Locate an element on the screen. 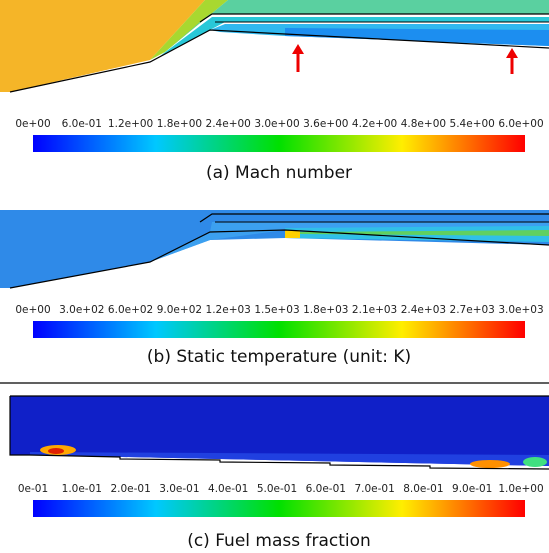 The image size is (549, 553). colorbar-tick-label: 1.0e+00 is located at coordinates (520, 489).